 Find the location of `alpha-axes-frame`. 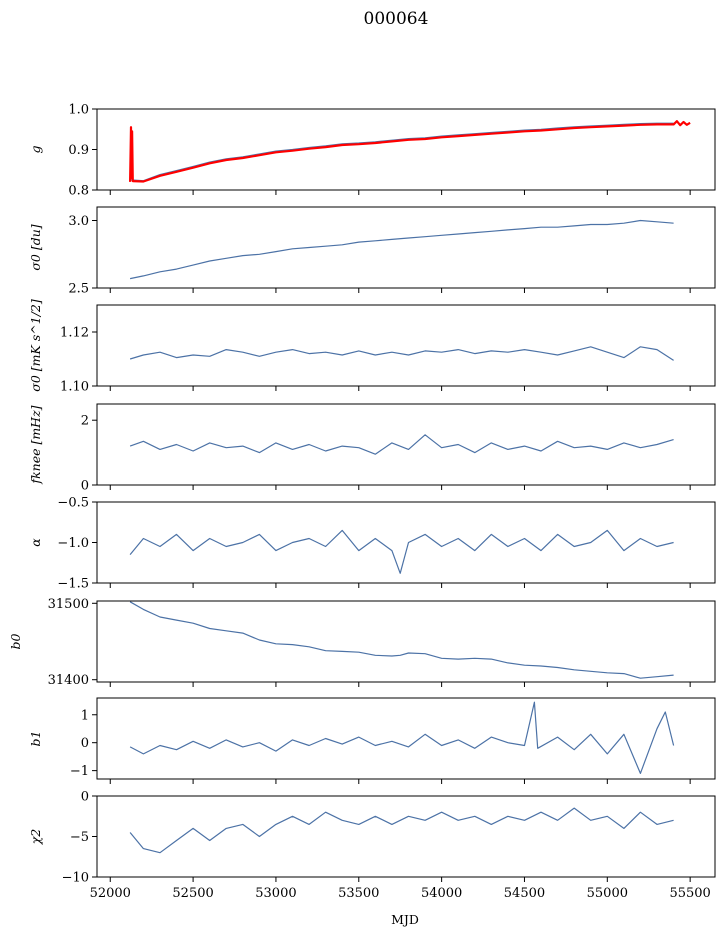

alpha-axes-frame is located at coordinates (406, 542).